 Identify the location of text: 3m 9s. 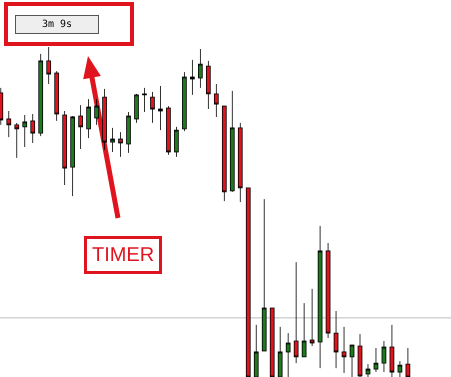
(57, 24).